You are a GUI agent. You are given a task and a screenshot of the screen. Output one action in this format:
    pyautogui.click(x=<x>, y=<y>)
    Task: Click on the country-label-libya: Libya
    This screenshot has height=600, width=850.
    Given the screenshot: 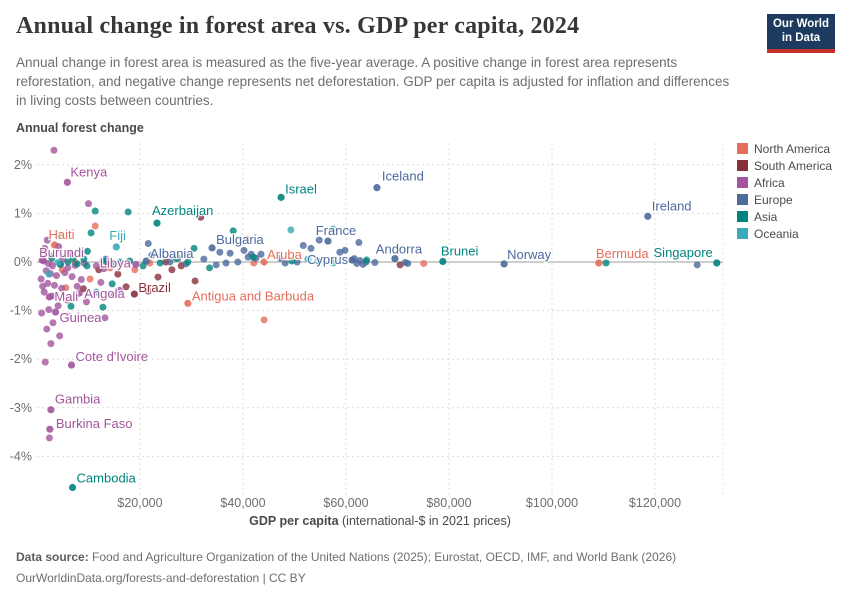 What is the action you would take?
    pyautogui.click(x=116, y=263)
    